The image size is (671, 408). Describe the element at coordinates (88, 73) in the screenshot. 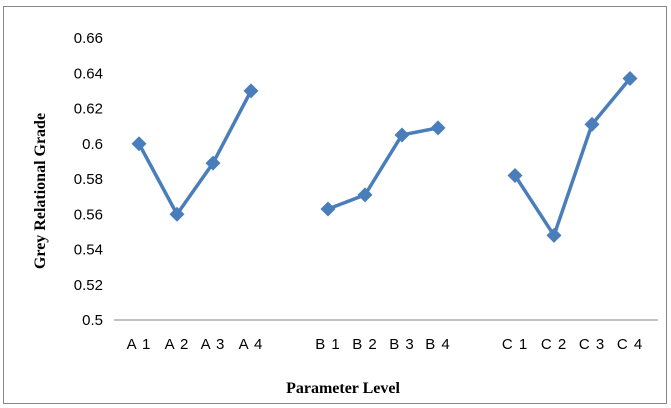

I see `y-tick-label: 0.64` at that location.